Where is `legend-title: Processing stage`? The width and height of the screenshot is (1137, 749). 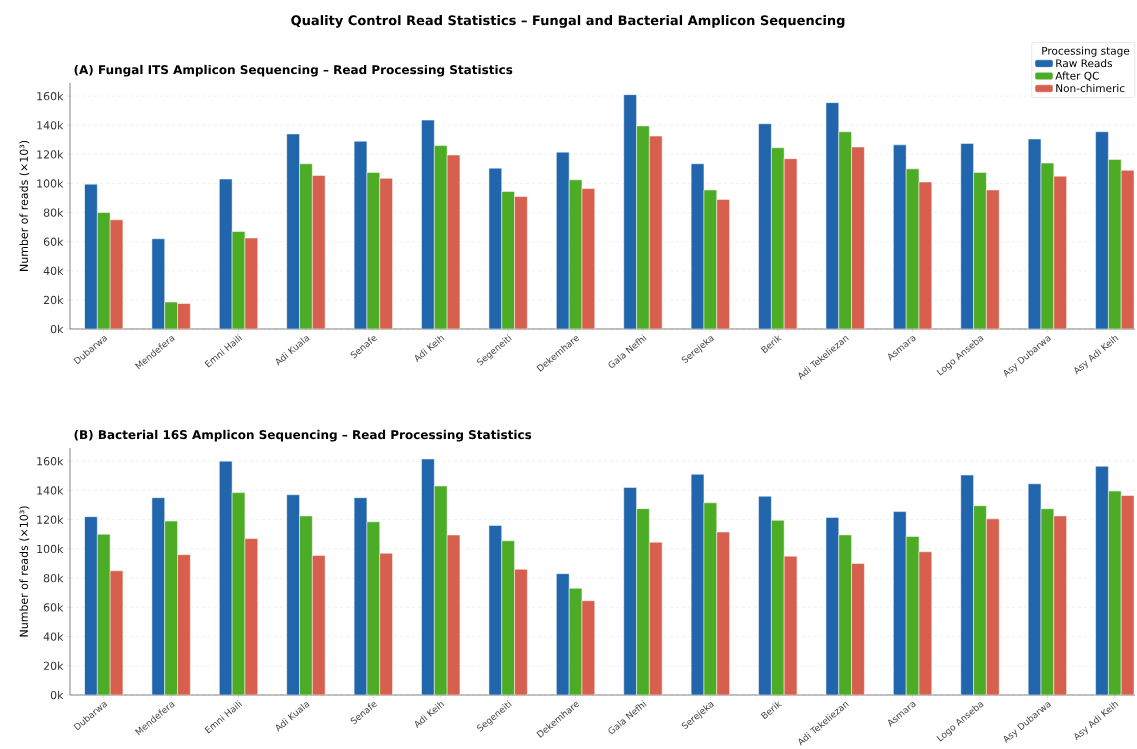
legend-title: Processing stage is located at coordinates (1086, 51).